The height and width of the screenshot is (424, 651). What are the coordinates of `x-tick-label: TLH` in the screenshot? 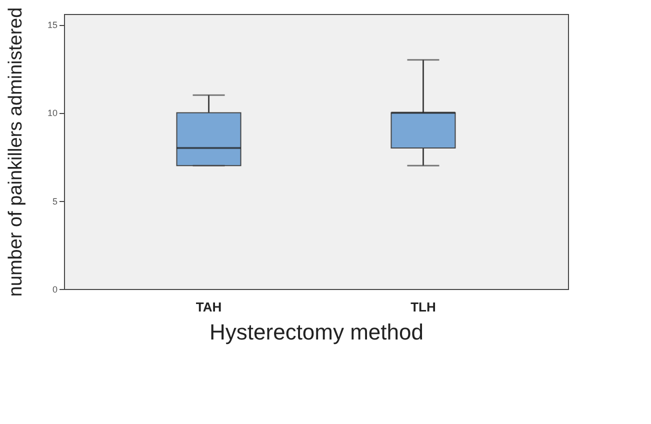 It's located at (423, 307).